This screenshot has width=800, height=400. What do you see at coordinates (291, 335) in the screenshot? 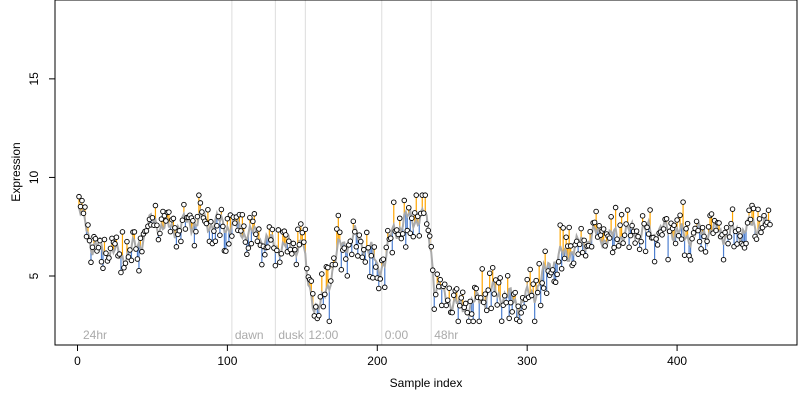
I see `event-label: dusk` at bounding box center [291, 335].